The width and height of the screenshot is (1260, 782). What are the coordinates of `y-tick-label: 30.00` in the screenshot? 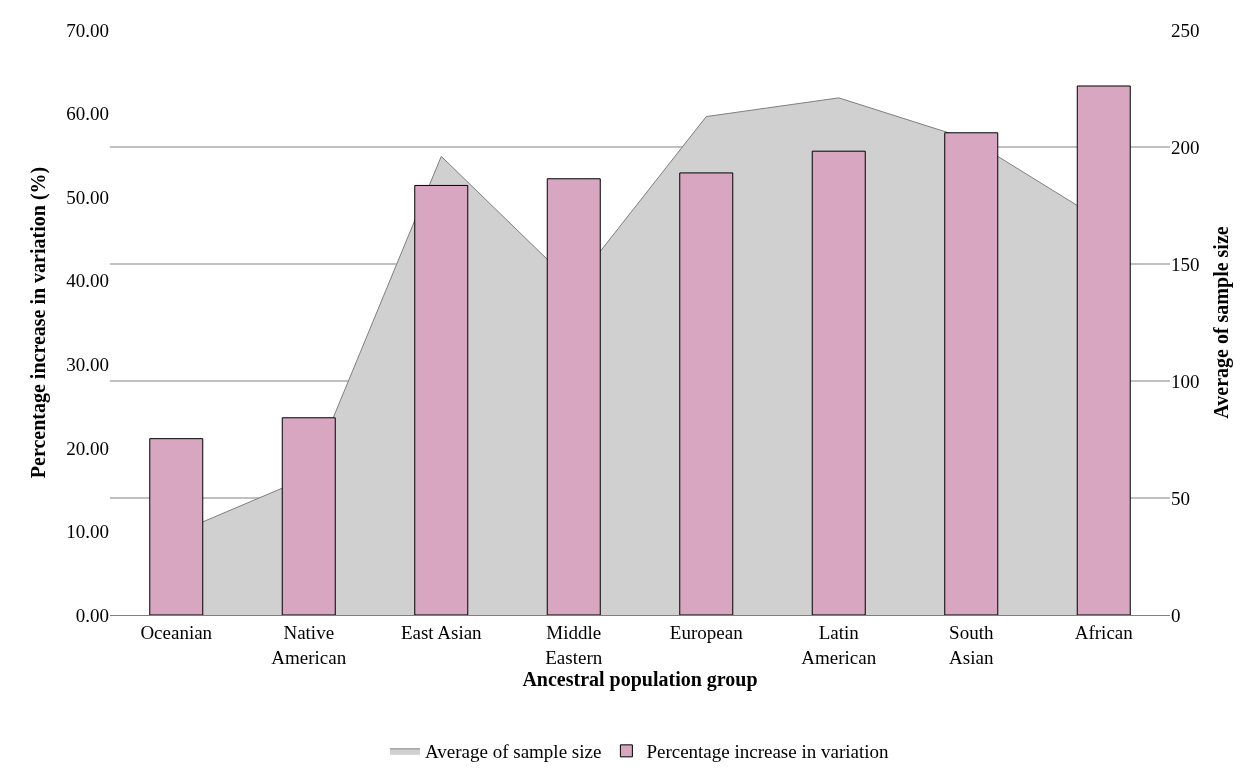 It's located at (87, 364).